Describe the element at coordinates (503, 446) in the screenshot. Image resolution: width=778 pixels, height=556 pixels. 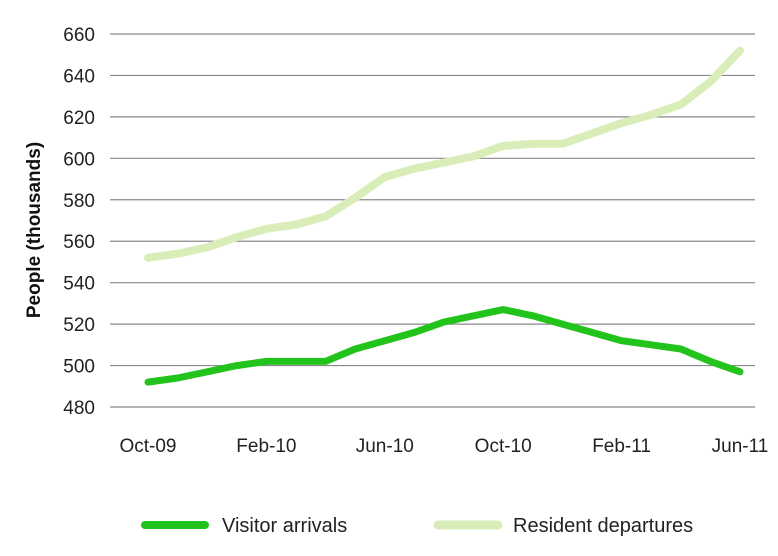
I see `x-tick-label: Oct-10` at that location.